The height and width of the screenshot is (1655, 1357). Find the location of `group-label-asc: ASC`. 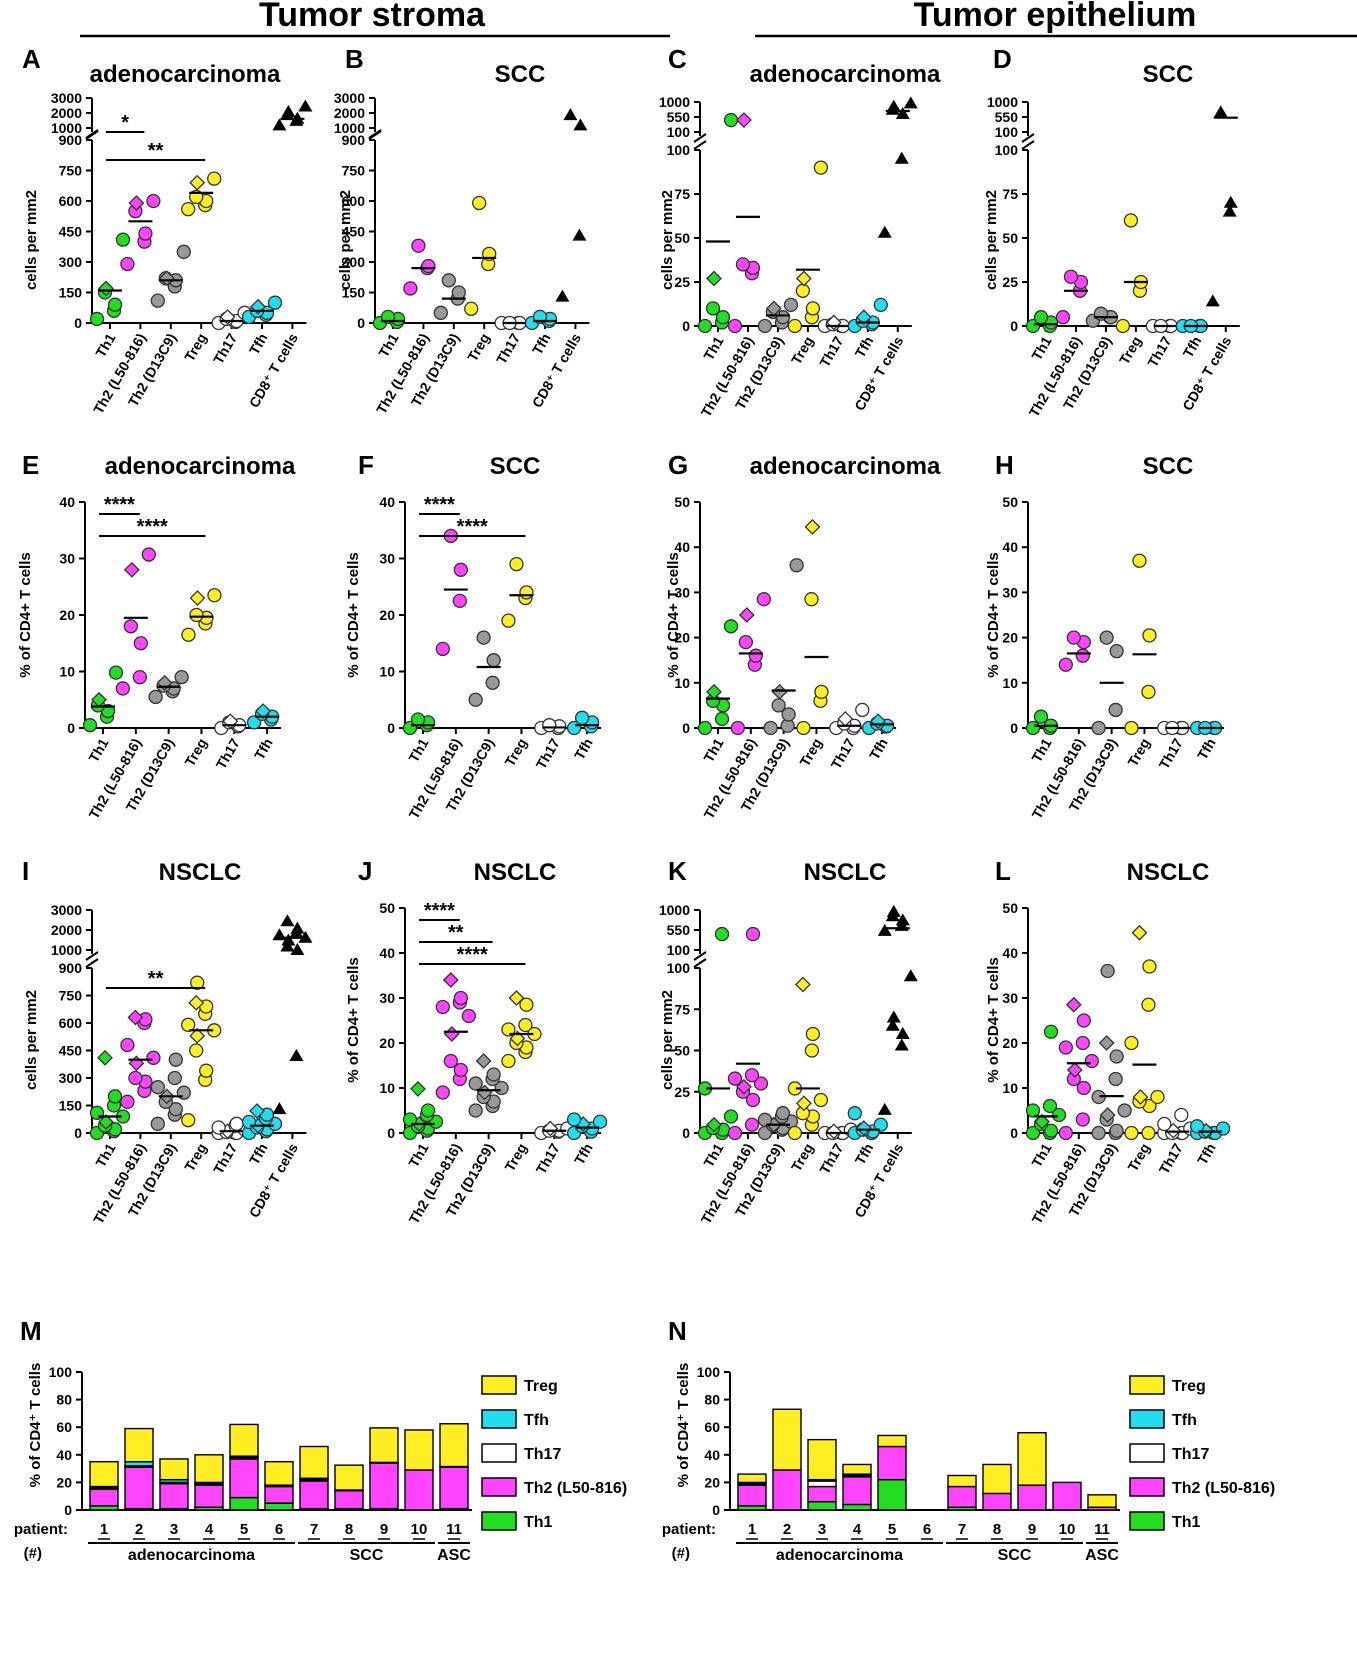

group-label-asc: ASC is located at coordinates (1102, 1555).